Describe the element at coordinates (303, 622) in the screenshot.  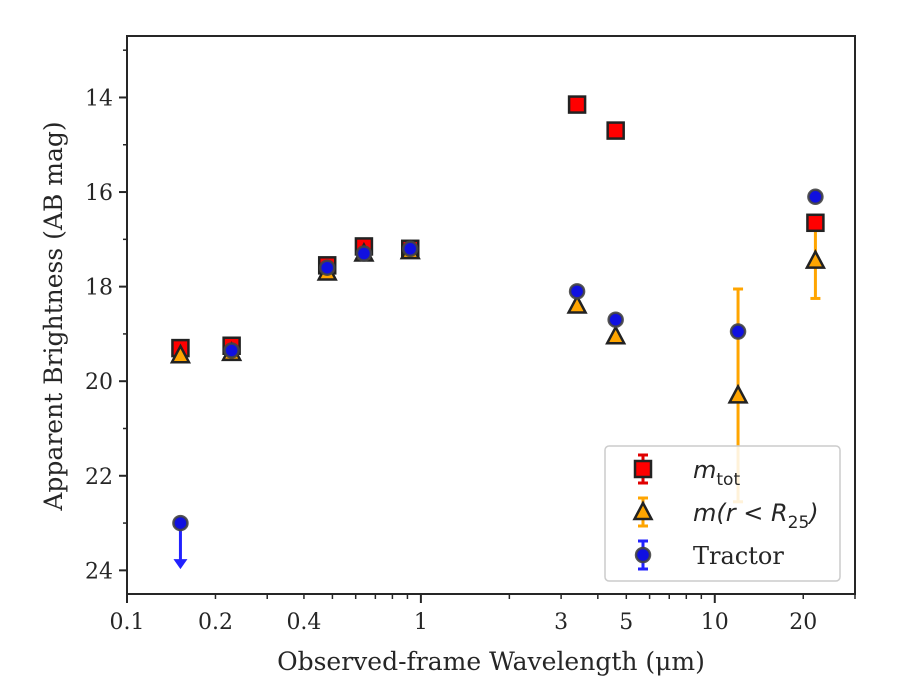
I see `x-tick-label-2: 0.4` at that location.